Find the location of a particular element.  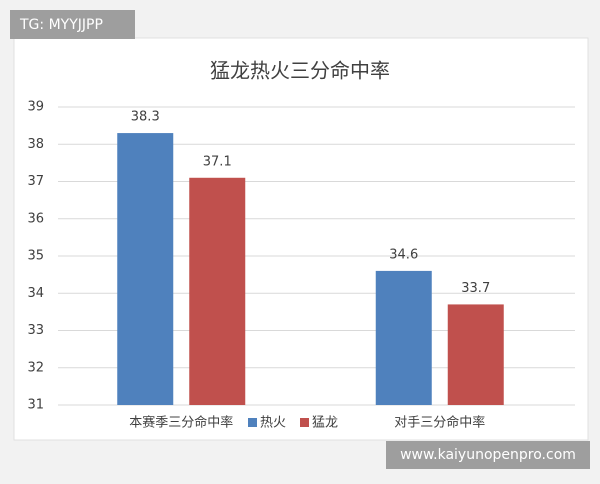

x-tick-label: 对手三分命中率 is located at coordinates (439, 423).